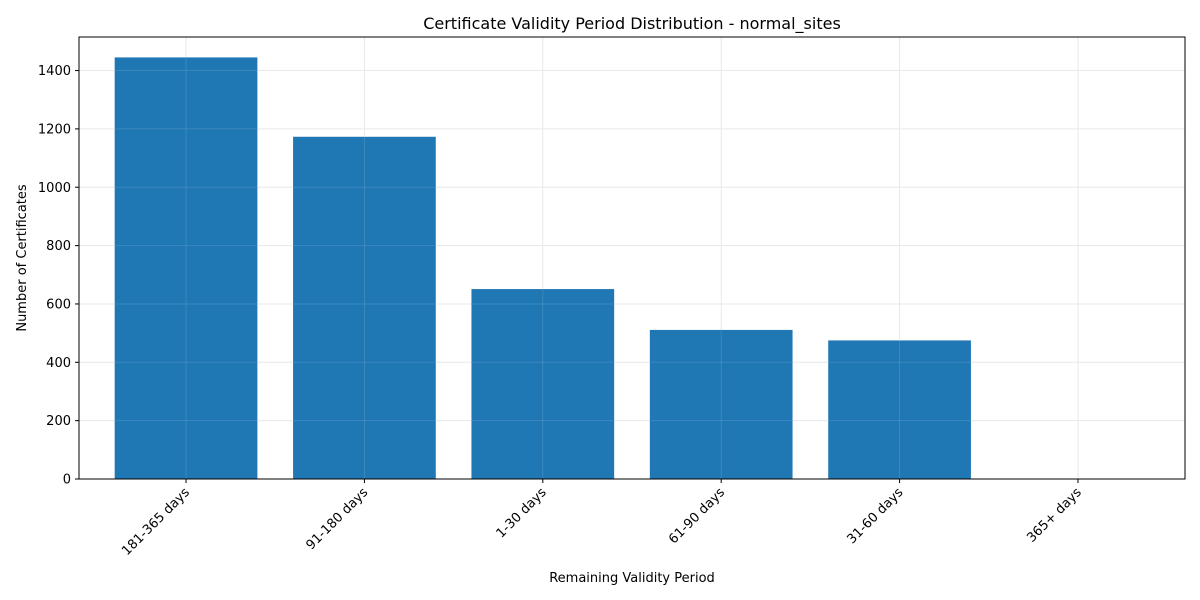 Image resolution: width=1200 pixels, height=600 pixels. What do you see at coordinates (54, 188) in the screenshot?
I see `y-tick-label: 1000` at bounding box center [54, 188].